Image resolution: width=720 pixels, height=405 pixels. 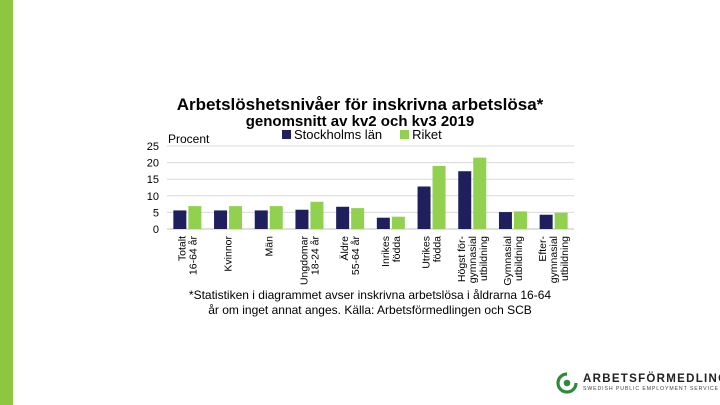 I want to click on y-tick-label-5: 5, so click(x=156, y=213).